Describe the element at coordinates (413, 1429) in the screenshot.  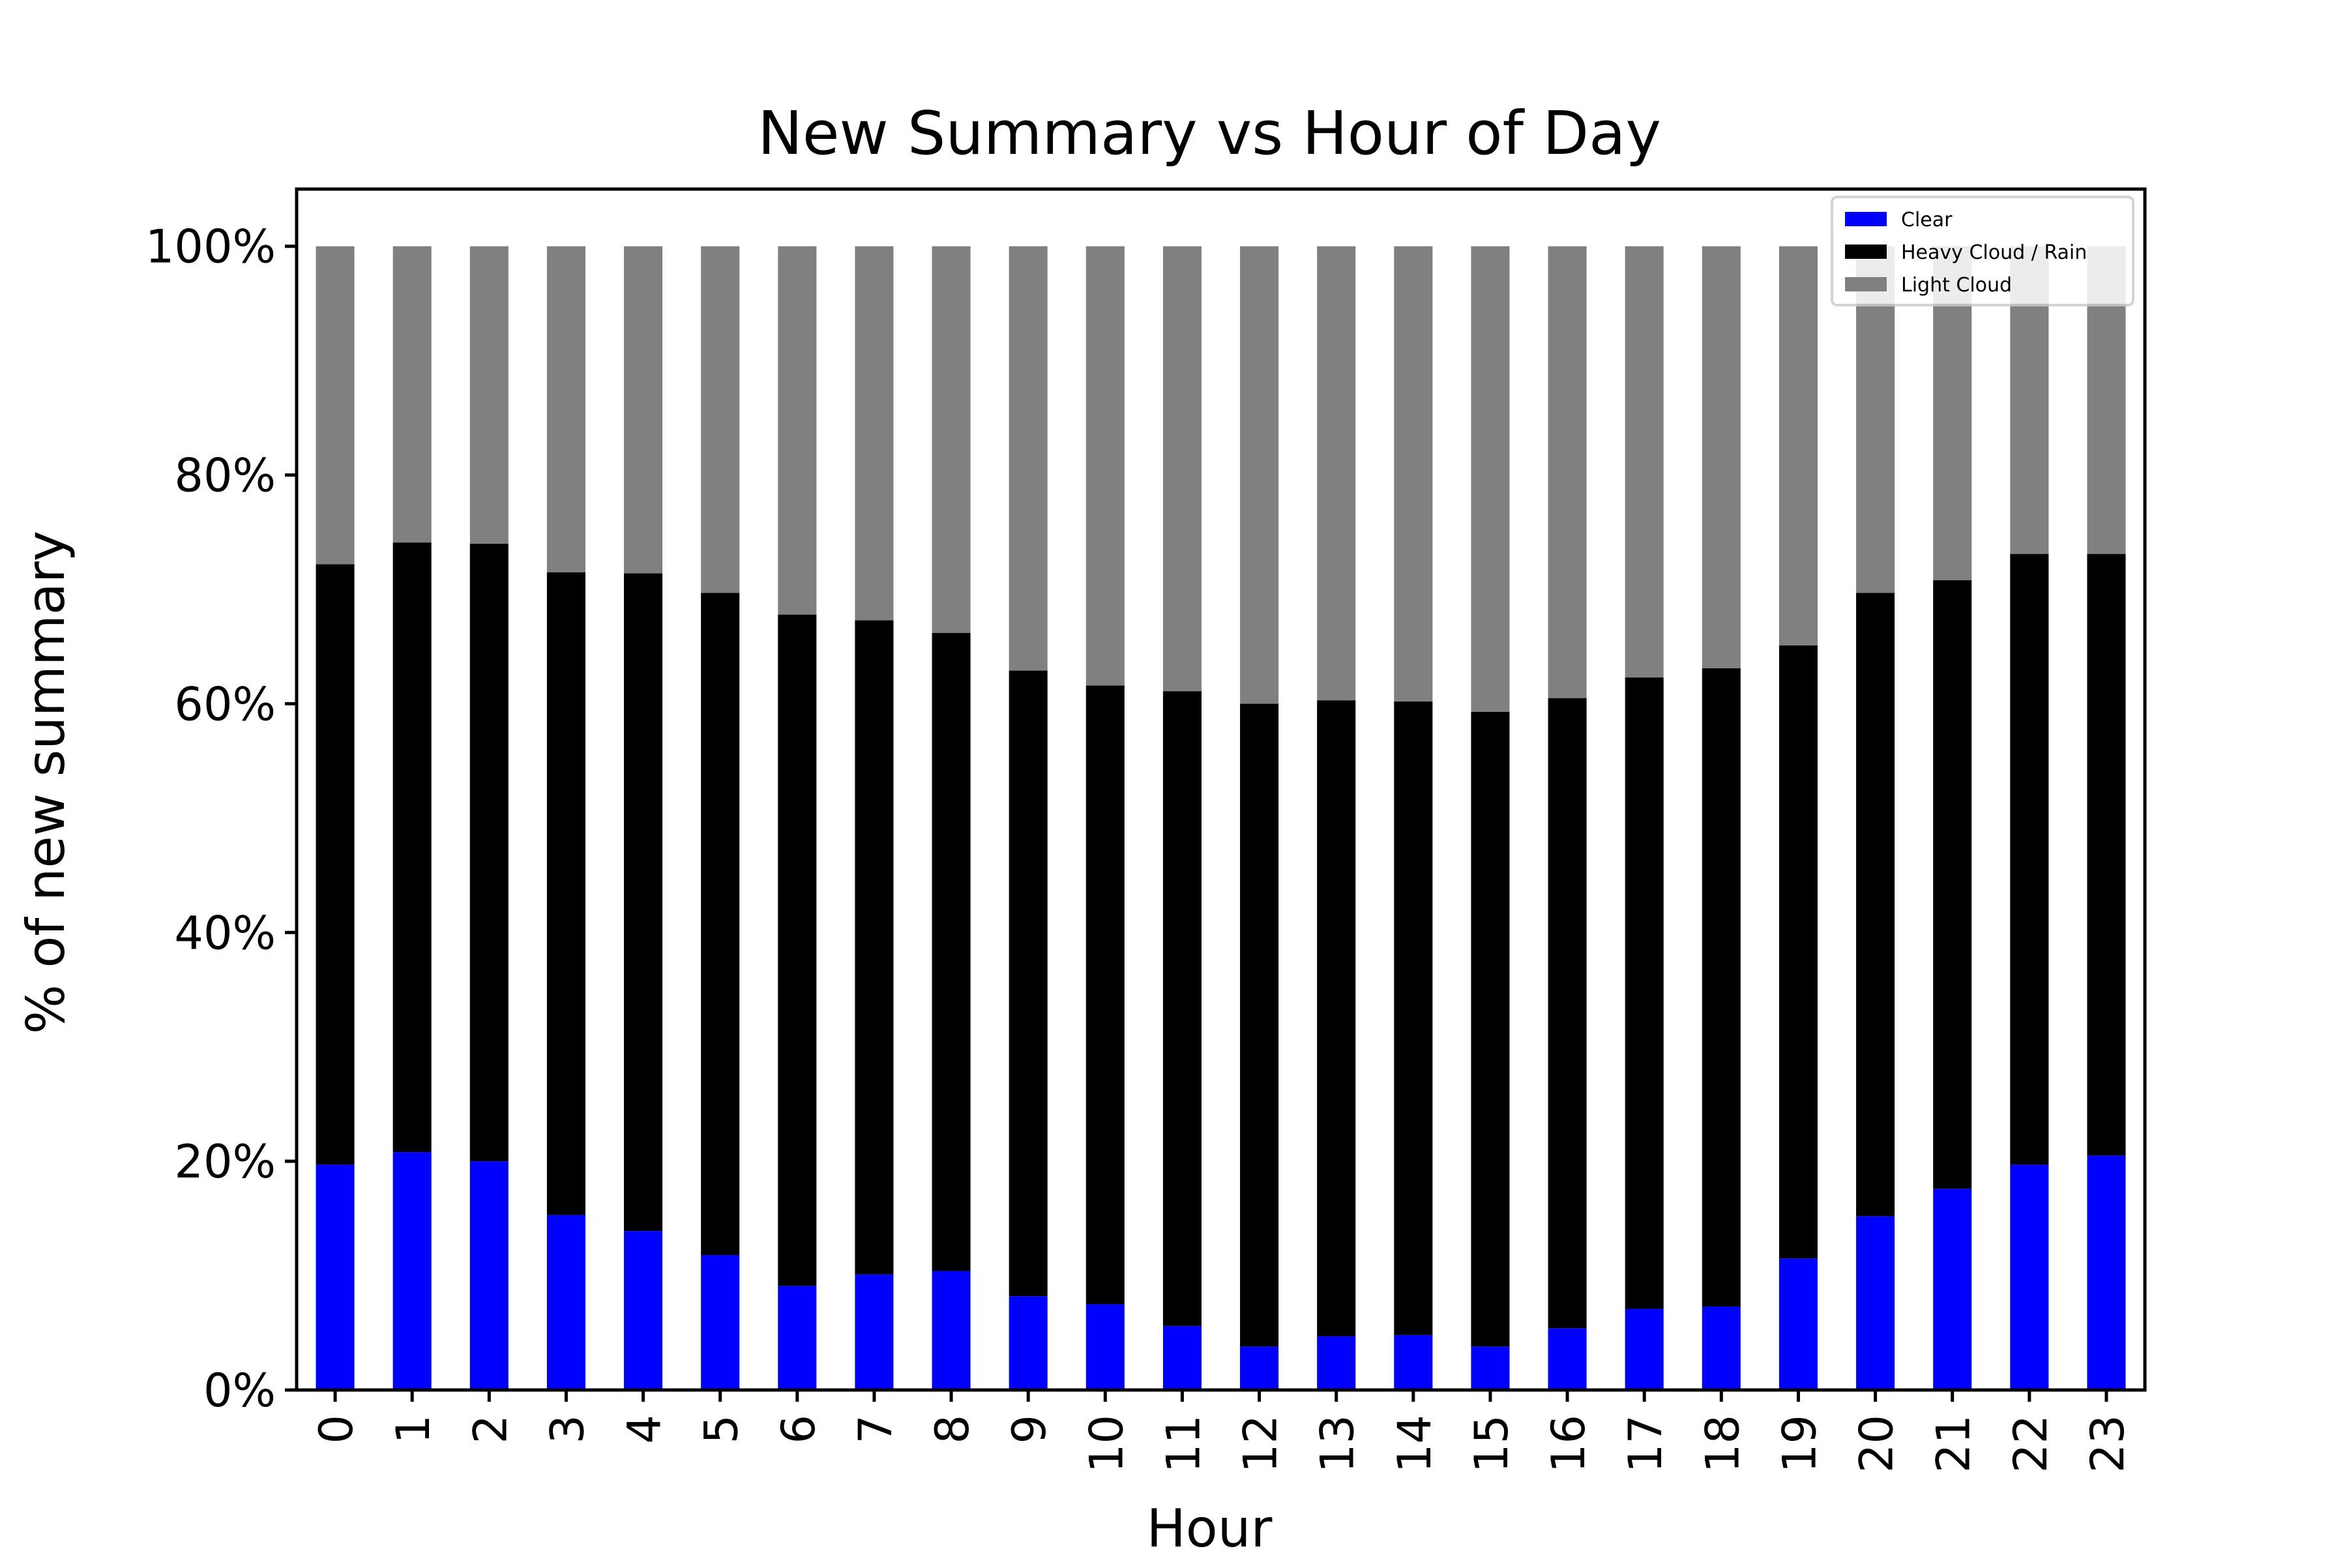
I see `x-tick-label: 1` at that location.